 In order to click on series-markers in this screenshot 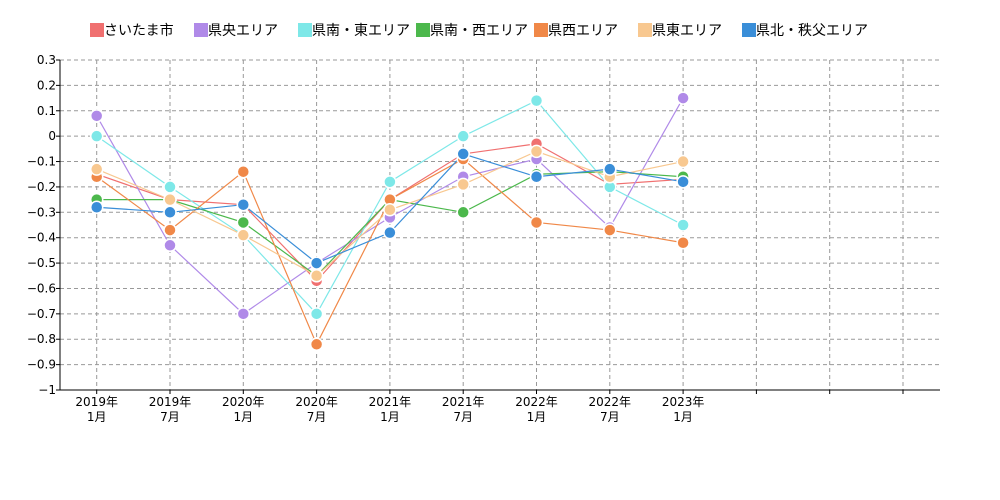, I will do `click(389, 208)`.